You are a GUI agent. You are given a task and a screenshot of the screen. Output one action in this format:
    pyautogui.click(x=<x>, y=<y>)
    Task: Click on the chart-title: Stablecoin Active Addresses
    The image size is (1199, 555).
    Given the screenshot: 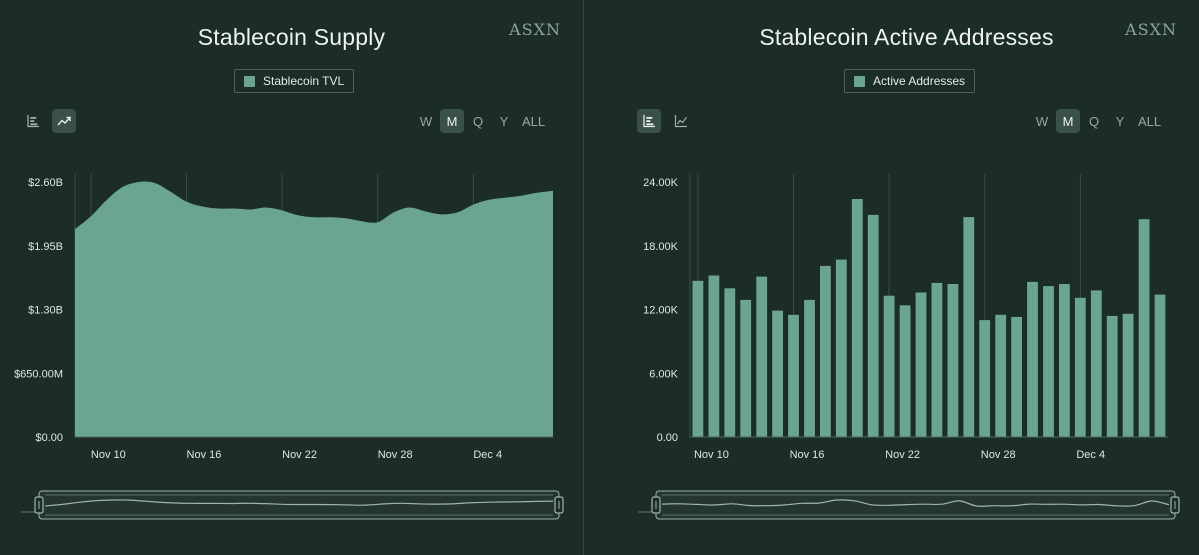 What is the action you would take?
    pyautogui.click(x=906, y=37)
    